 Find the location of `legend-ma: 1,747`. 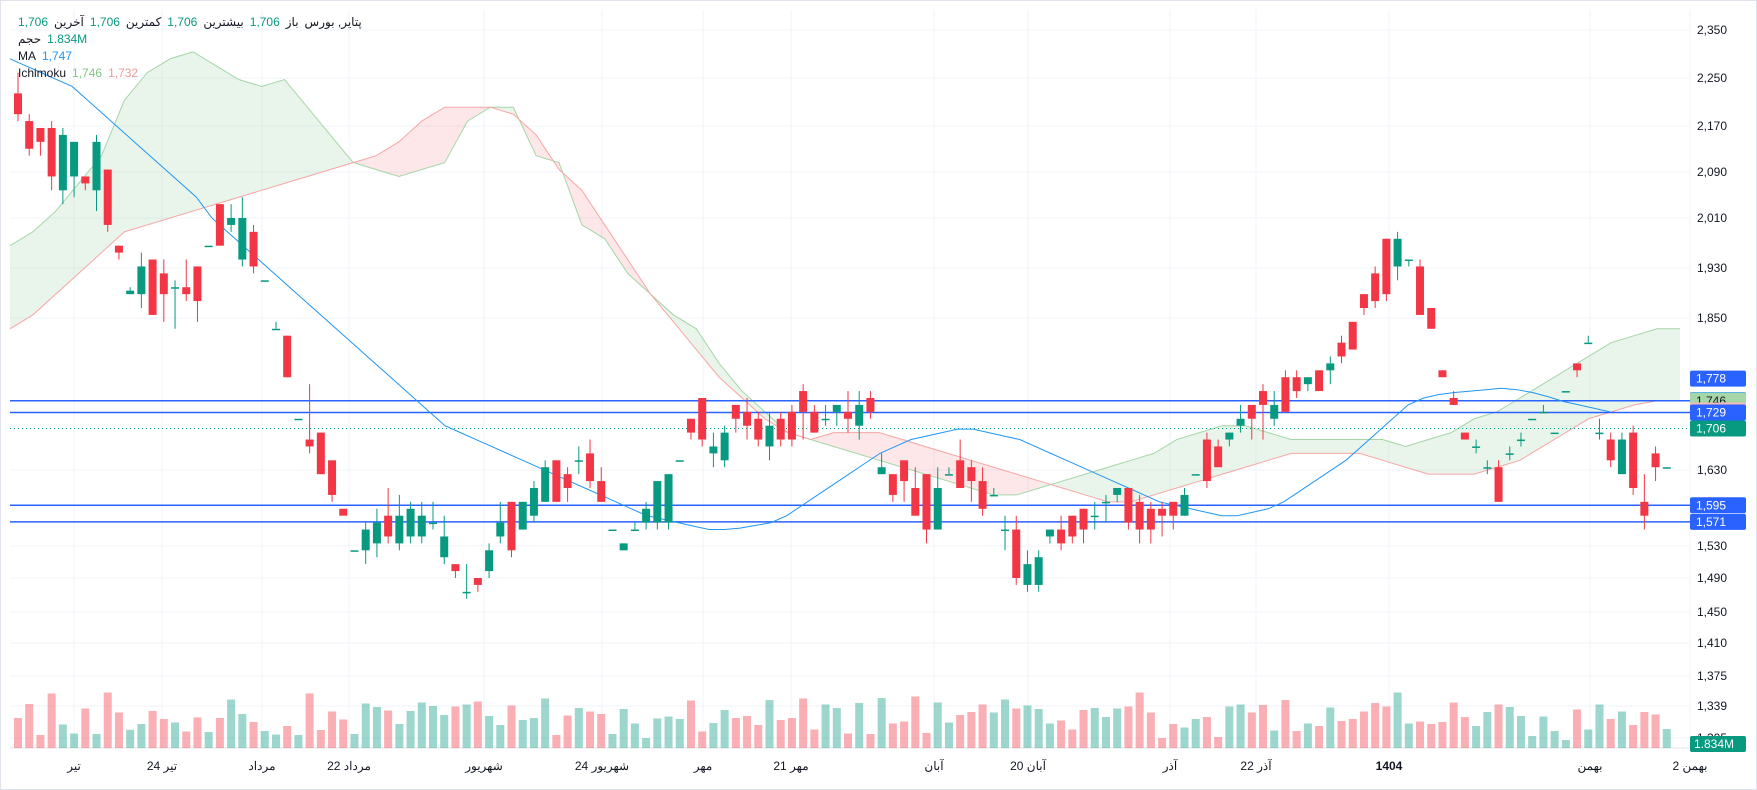

legend-ma: 1,747 is located at coordinates (57, 56).